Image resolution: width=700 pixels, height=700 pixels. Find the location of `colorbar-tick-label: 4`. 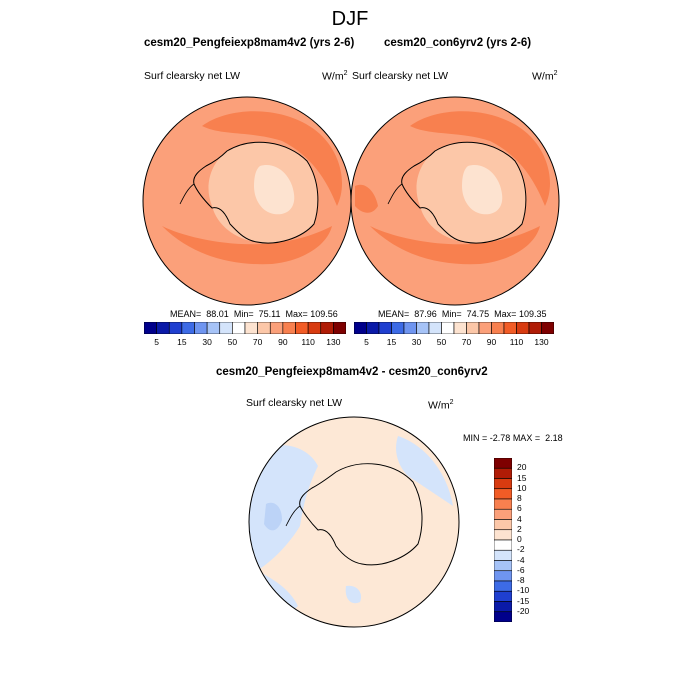

colorbar-tick-label: 4 is located at coordinates (519, 518).